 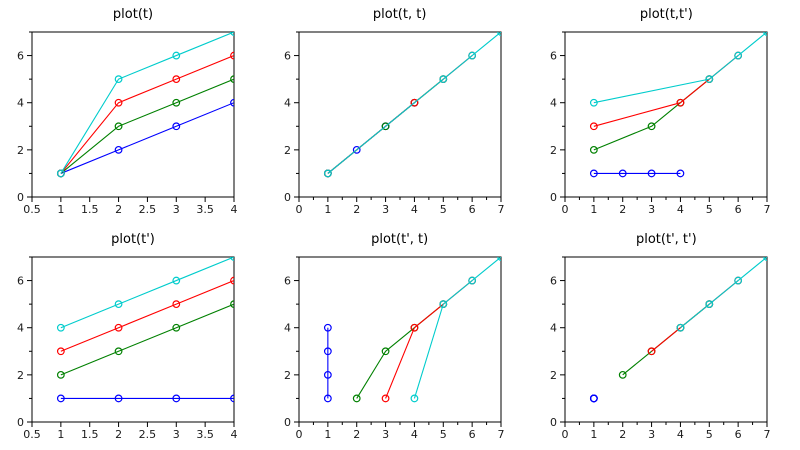 I want to click on plot-title: plot(t,t'), so click(x=666, y=14).